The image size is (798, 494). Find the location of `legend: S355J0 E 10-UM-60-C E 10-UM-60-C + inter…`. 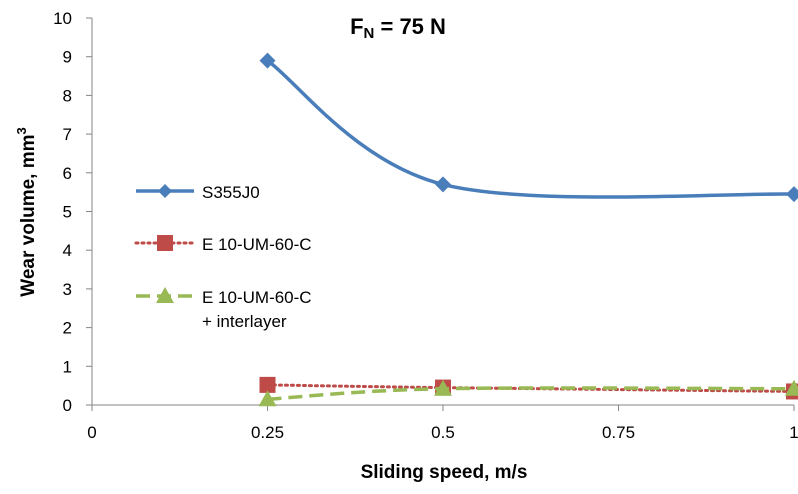

legend: S355J0 E 10-UM-60-C E 10-UM-60-C + inter… is located at coordinates (223, 257).